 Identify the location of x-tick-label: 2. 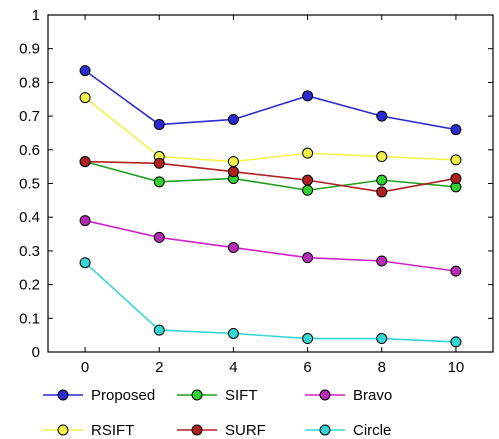
(159, 367).